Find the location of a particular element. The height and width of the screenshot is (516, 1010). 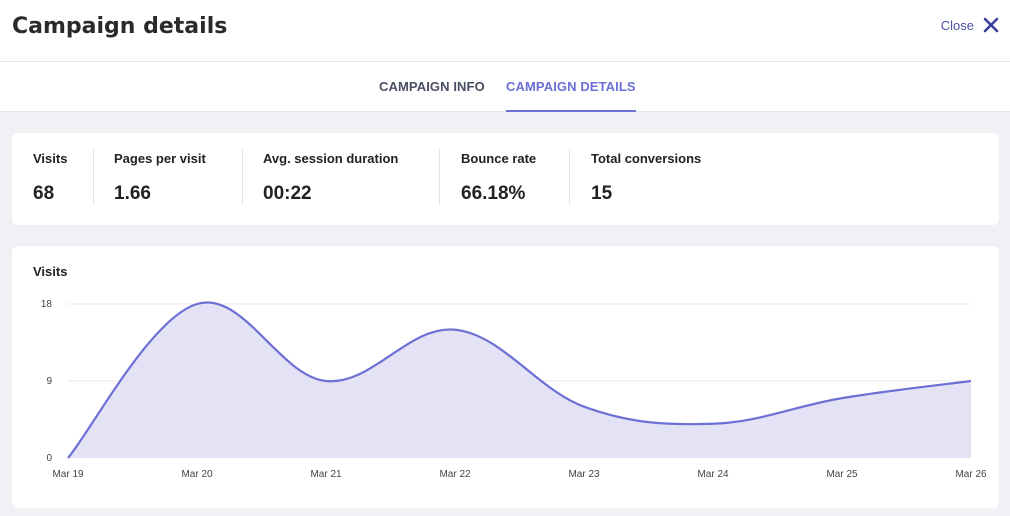

close-label: Close is located at coordinates (957, 25).